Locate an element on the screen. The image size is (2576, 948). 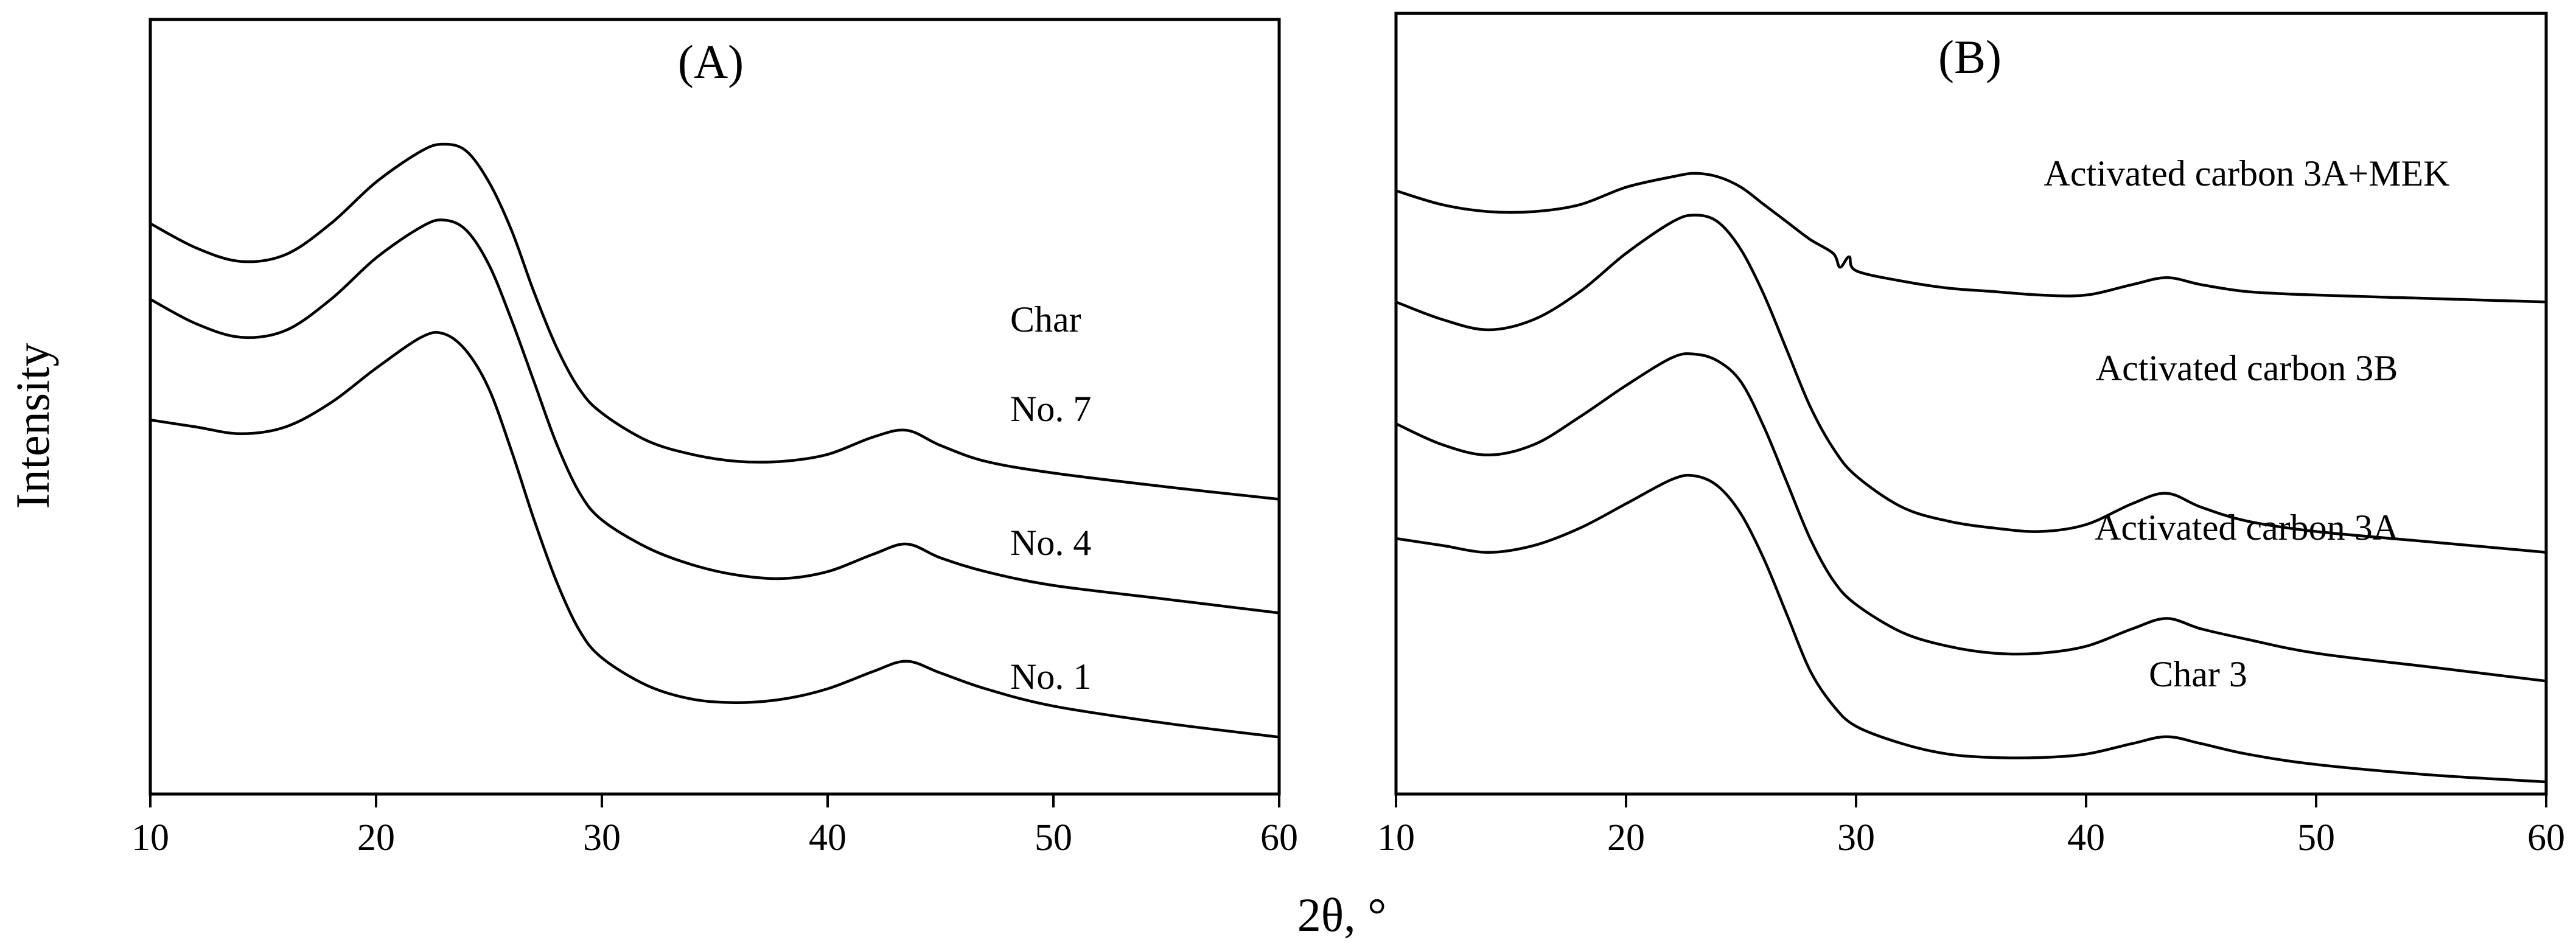
panel-b-x-tick-label-10: 10 is located at coordinates (1396, 838).